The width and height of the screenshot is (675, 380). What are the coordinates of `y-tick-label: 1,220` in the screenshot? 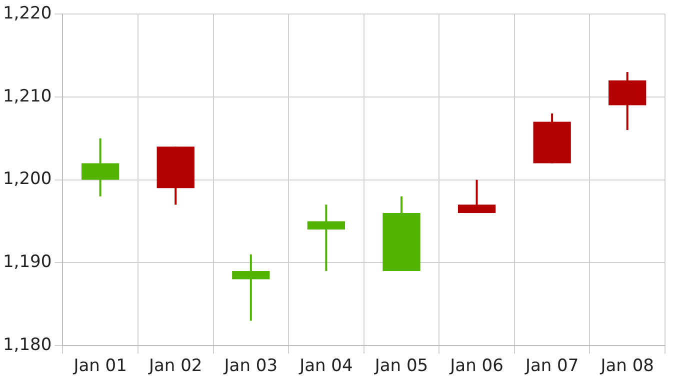 It's located at (27, 13).